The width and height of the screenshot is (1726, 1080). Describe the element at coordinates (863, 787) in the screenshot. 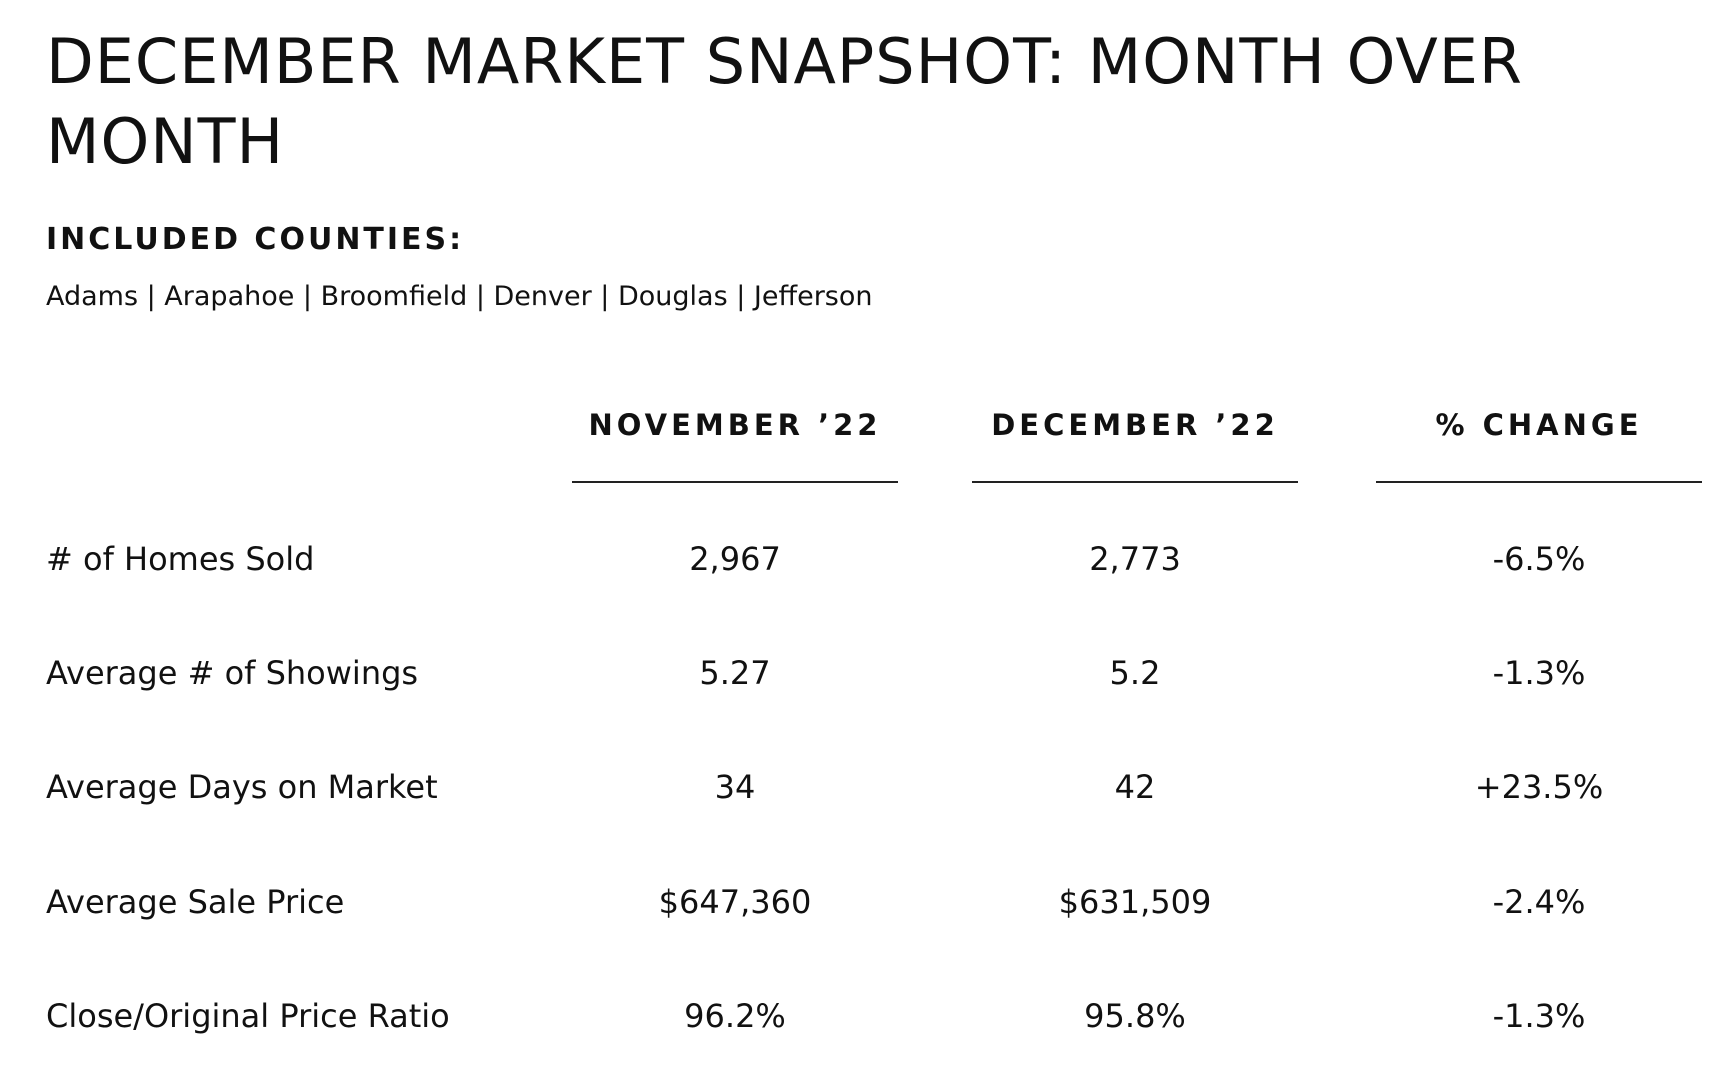

I see `table-row-days-on-market: Average Days on Market 34 42 +23.5%` at that location.